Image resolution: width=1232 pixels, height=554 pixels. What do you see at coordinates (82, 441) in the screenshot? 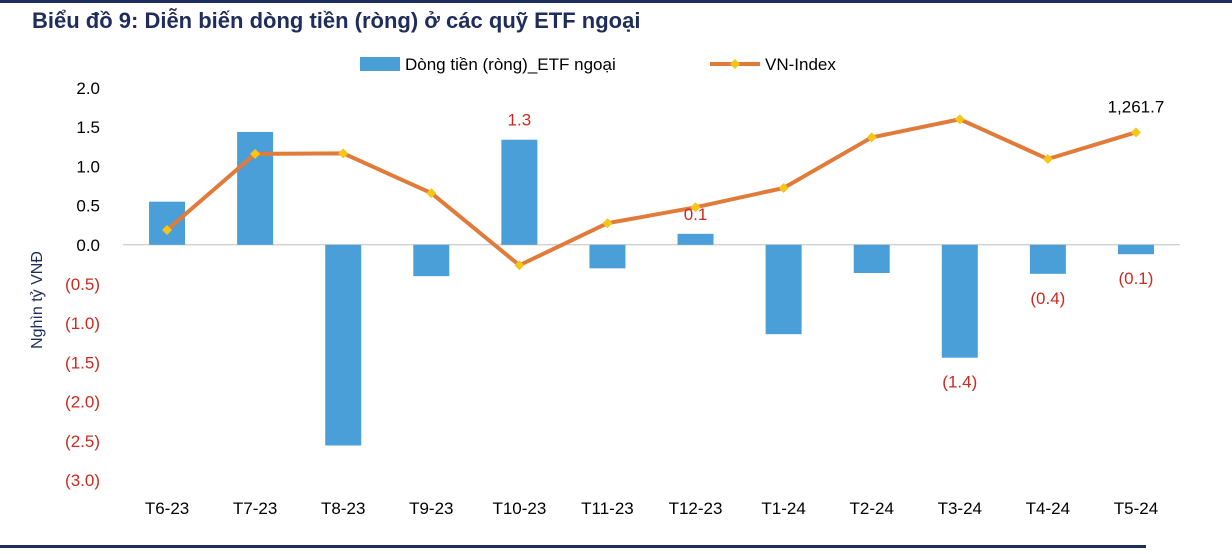
I see `y-tick-label: (2.5)` at bounding box center [82, 441].